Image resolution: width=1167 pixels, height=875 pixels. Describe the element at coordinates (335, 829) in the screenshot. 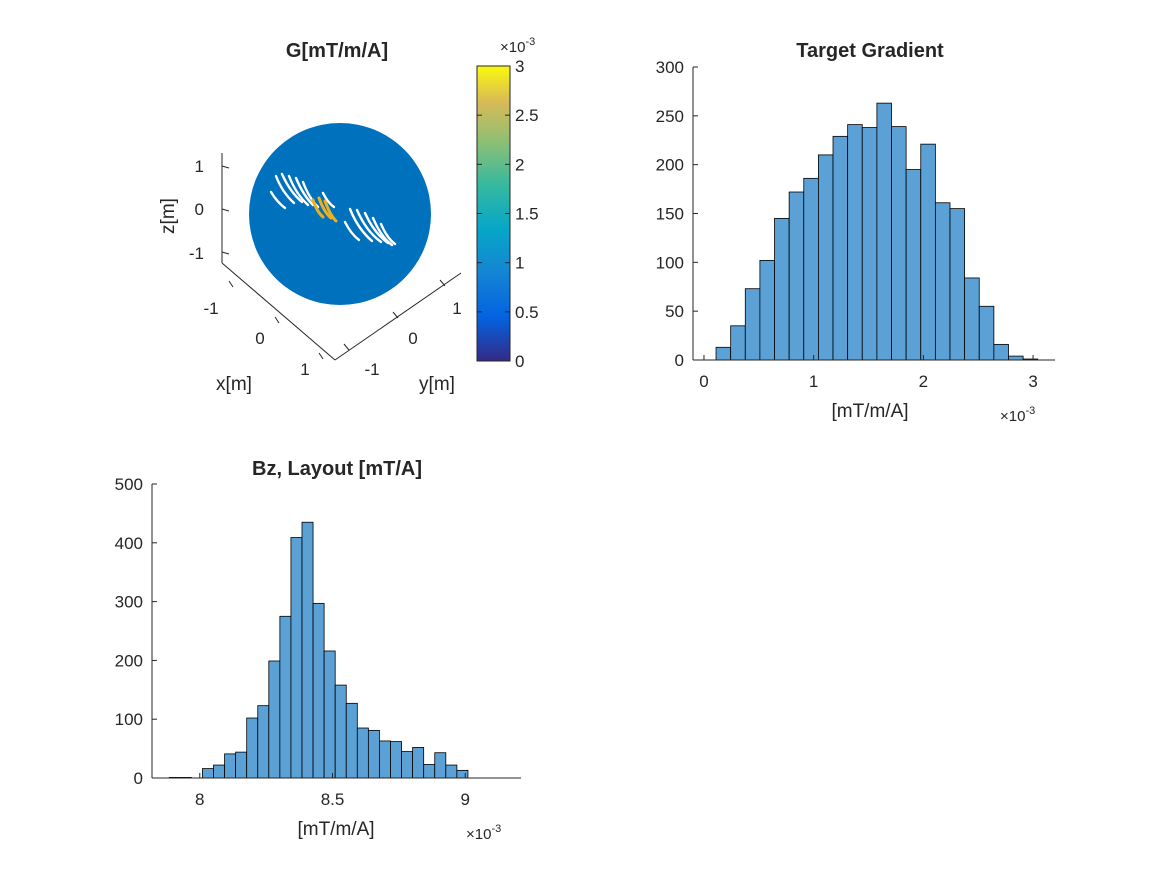

I see `bz-layout-xlabel: [mT/m/A]` at that location.